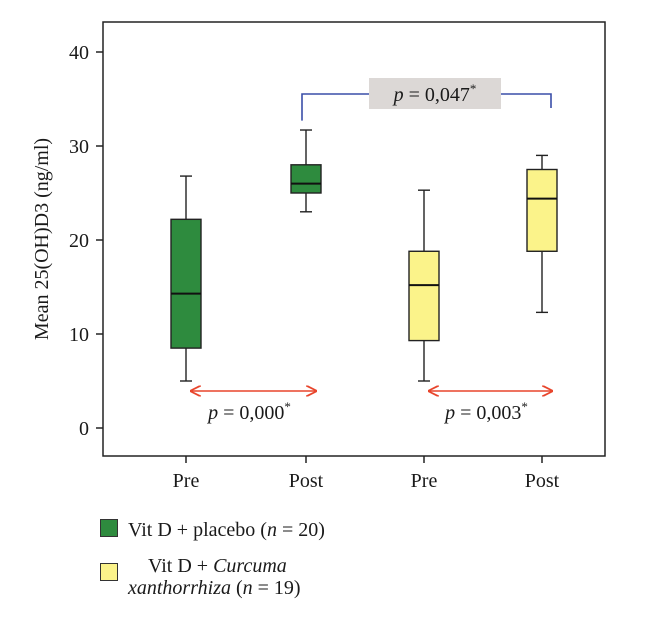 Image resolution: width=660 pixels, height=622 pixels. I want to click on y-axis-label: Mean 25(OH)D3 (ng/ml), so click(42, 239).